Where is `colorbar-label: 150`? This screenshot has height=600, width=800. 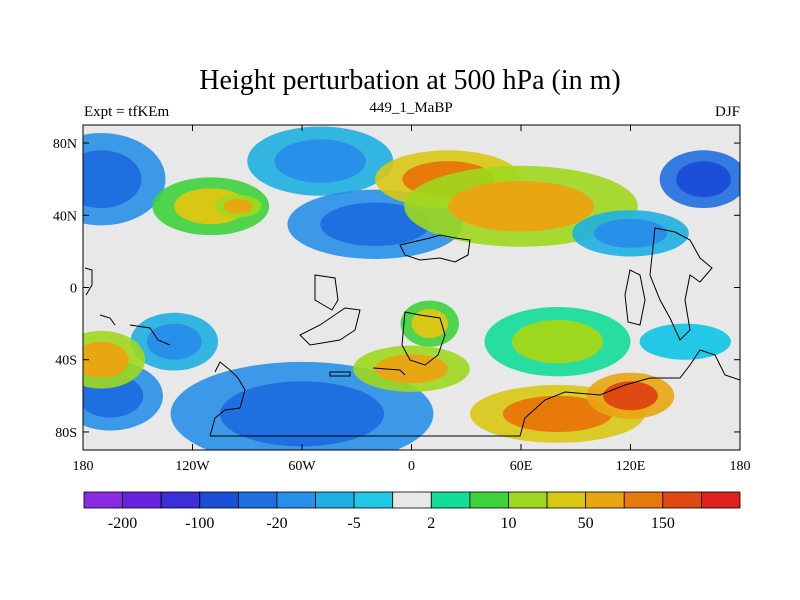
colorbar-label: 150 is located at coordinates (663, 523).